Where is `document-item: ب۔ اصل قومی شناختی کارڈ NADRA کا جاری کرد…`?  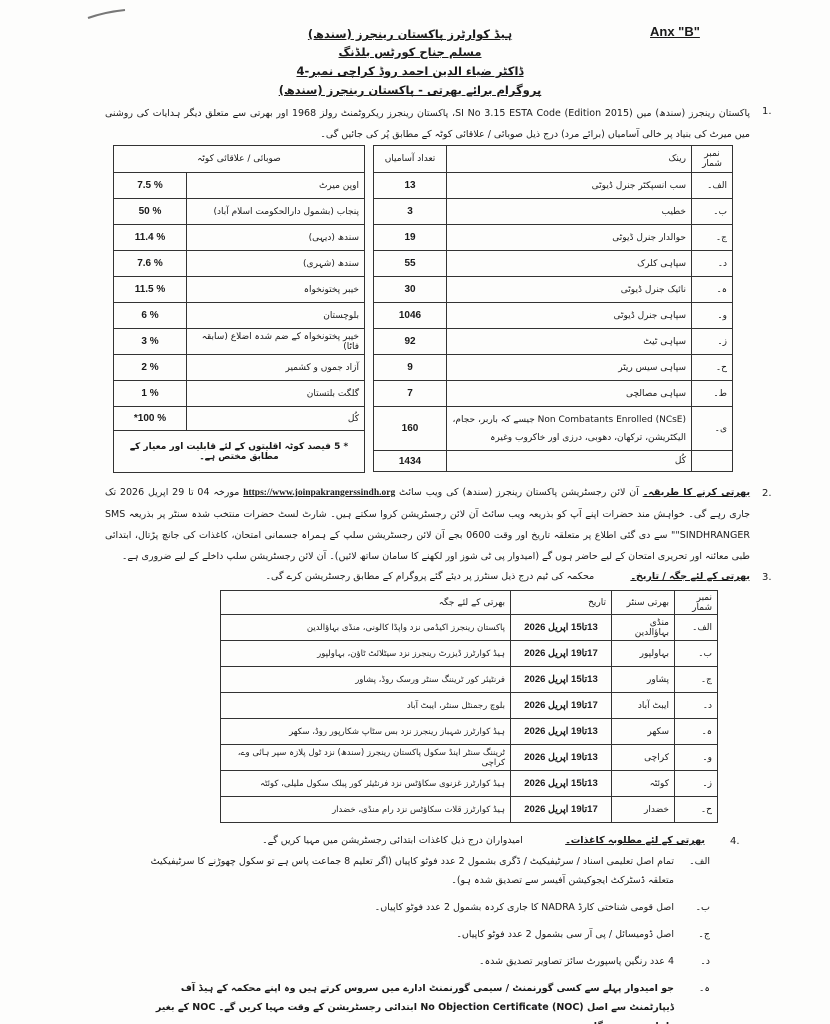 document-item: ب۔ اصل قومی شناختی کارڈ NADRA کا جاری کرد… is located at coordinates (430, 907).